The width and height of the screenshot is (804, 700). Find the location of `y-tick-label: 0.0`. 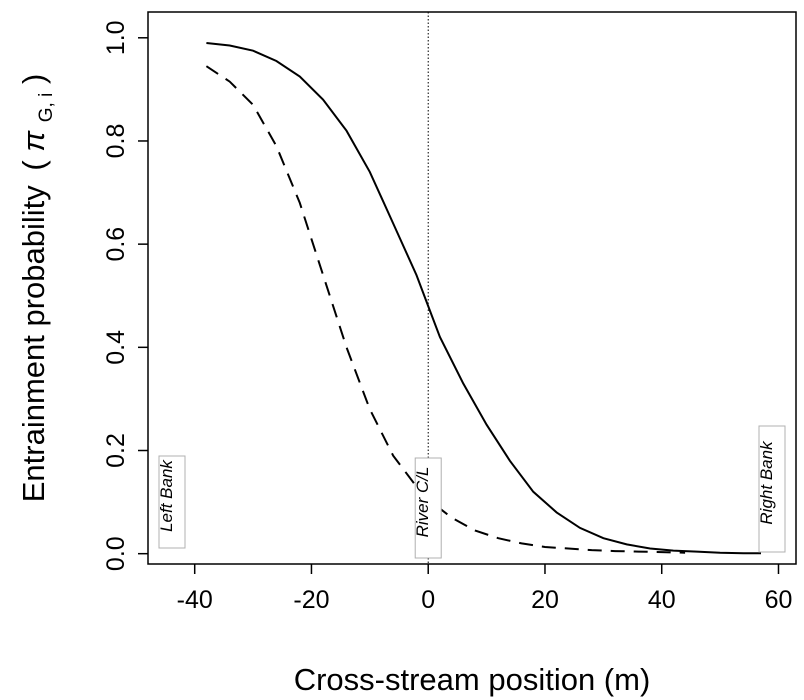

y-tick-label: 0.0 is located at coordinates (116, 553).